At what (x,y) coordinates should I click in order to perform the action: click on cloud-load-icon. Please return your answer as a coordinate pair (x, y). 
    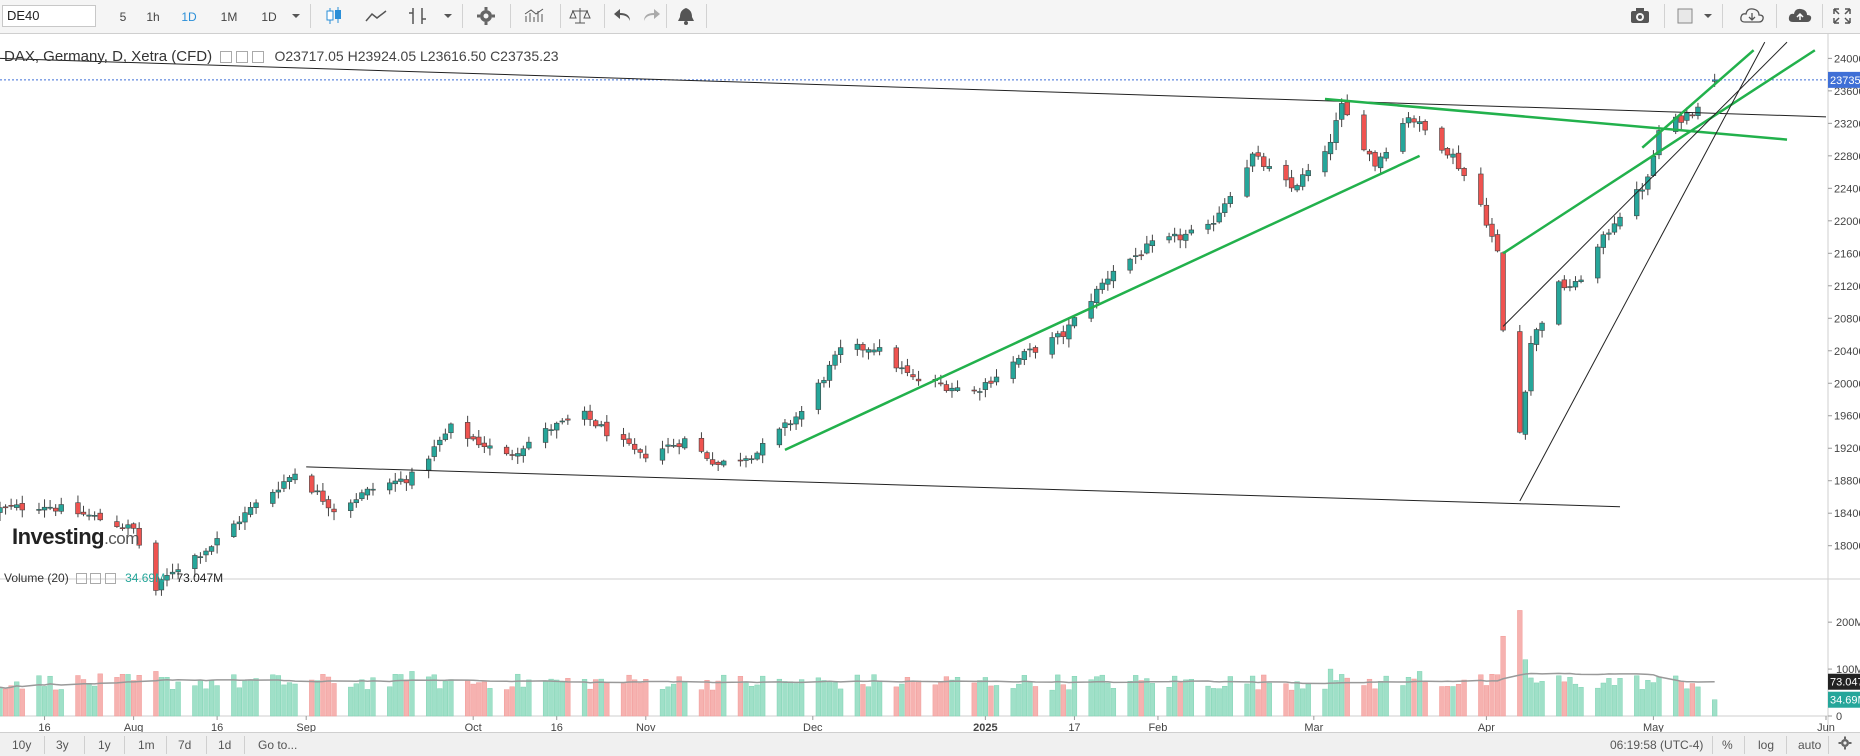
    Looking at the image, I should click on (1752, 16).